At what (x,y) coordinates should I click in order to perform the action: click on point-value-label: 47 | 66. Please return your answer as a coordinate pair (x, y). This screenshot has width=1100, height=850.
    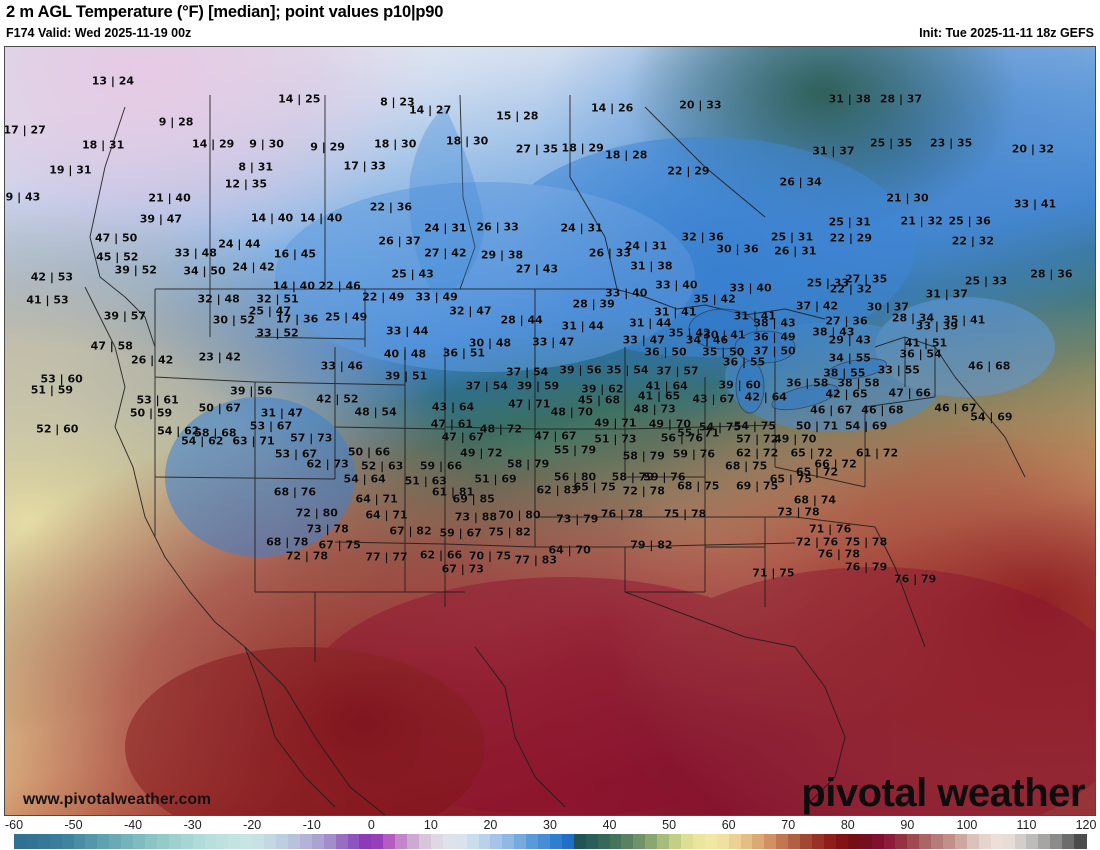
    Looking at the image, I should click on (909, 393).